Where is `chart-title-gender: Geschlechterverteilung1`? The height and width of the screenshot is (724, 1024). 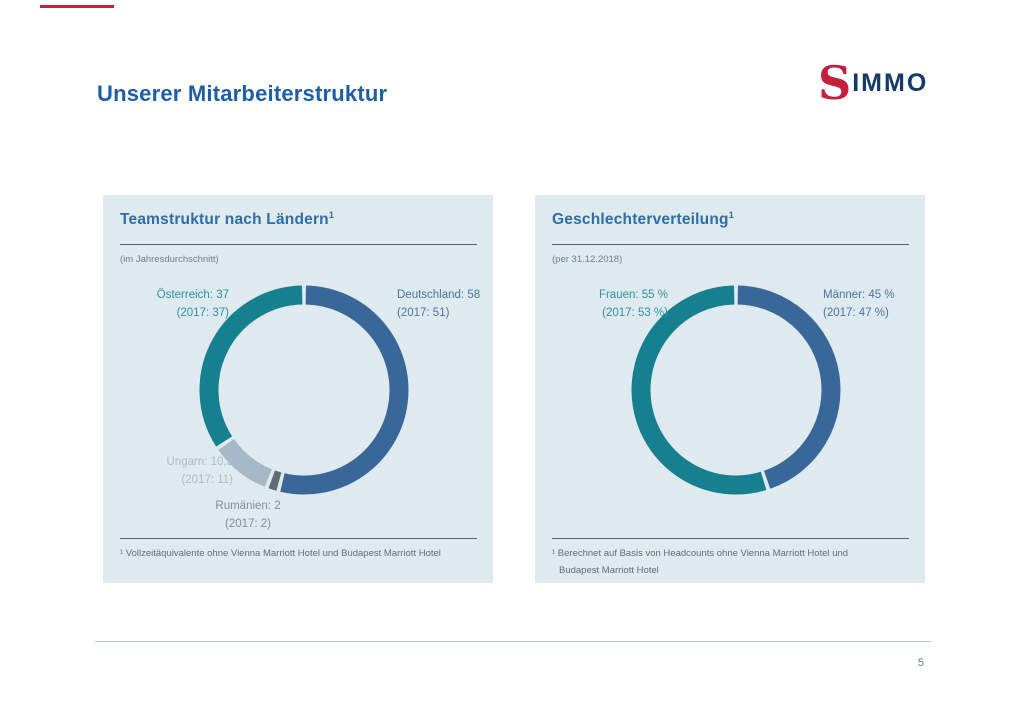 chart-title-gender: Geschlechterverteilung1 is located at coordinates (643, 219).